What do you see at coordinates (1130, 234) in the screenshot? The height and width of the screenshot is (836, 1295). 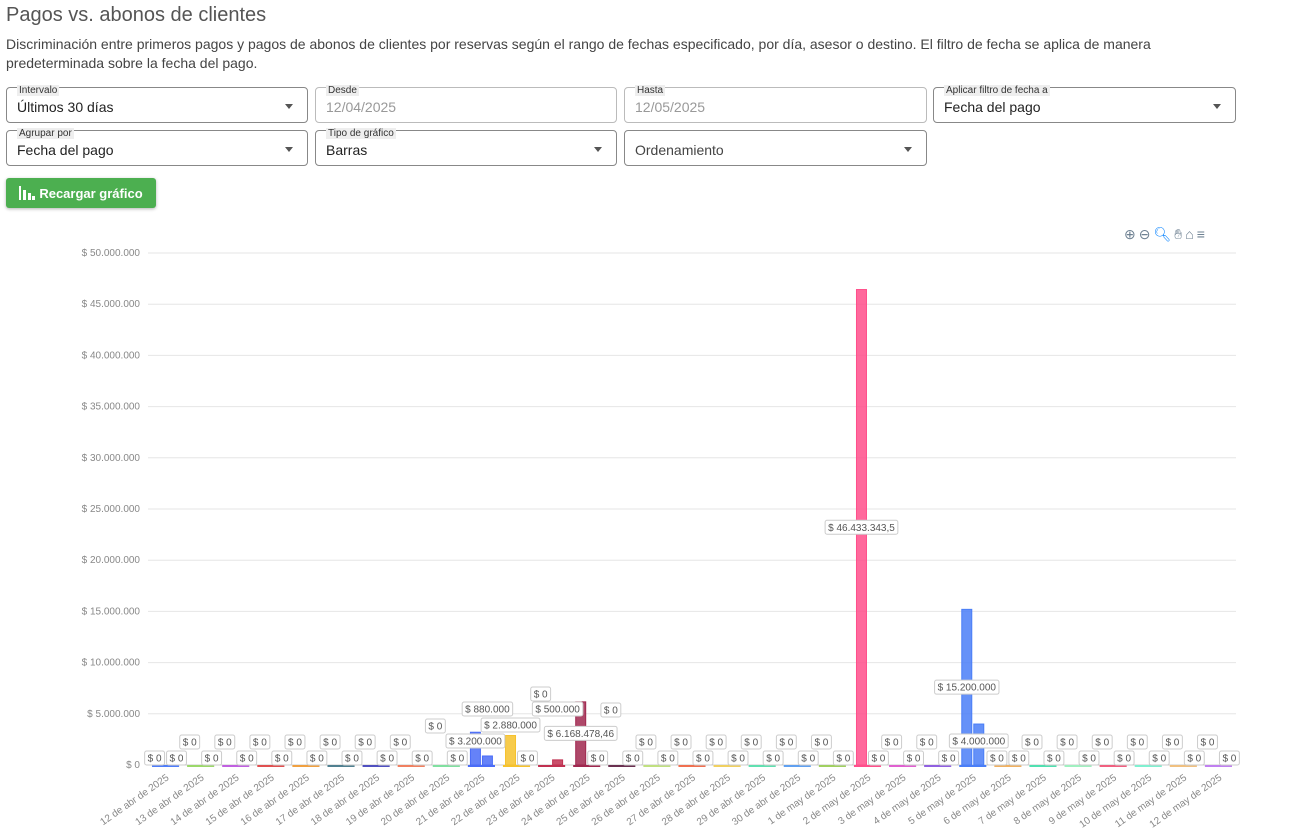 I see `zoom-in-icon: ⊕` at bounding box center [1130, 234].